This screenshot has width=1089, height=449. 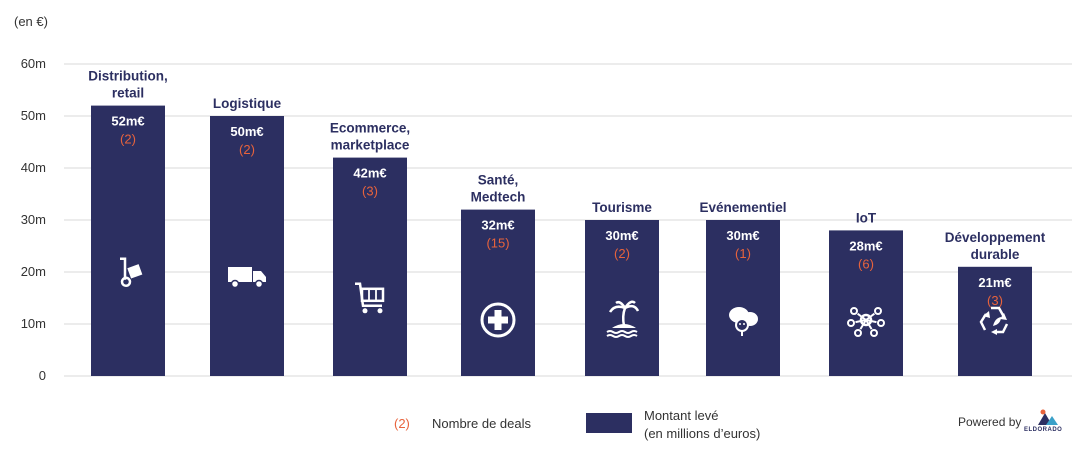 What do you see at coordinates (742, 207) in the screenshot?
I see `category-label: Evénementiel` at bounding box center [742, 207].